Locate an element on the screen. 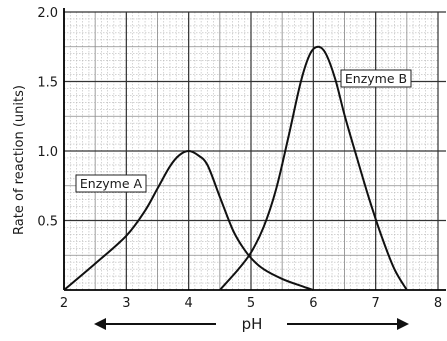  y-tick-label: 1.0 is located at coordinates (47, 152).